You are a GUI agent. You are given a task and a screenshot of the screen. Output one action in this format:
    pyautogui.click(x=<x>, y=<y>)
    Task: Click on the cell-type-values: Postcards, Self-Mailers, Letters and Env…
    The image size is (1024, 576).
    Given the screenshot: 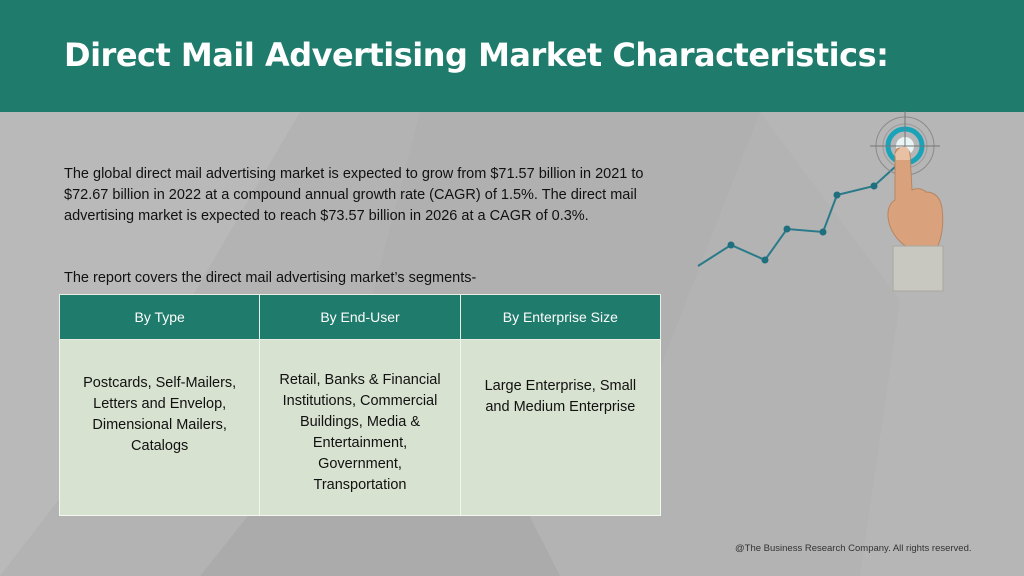 What is the action you would take?
    pyautogui.click(x=159, y=427)
    